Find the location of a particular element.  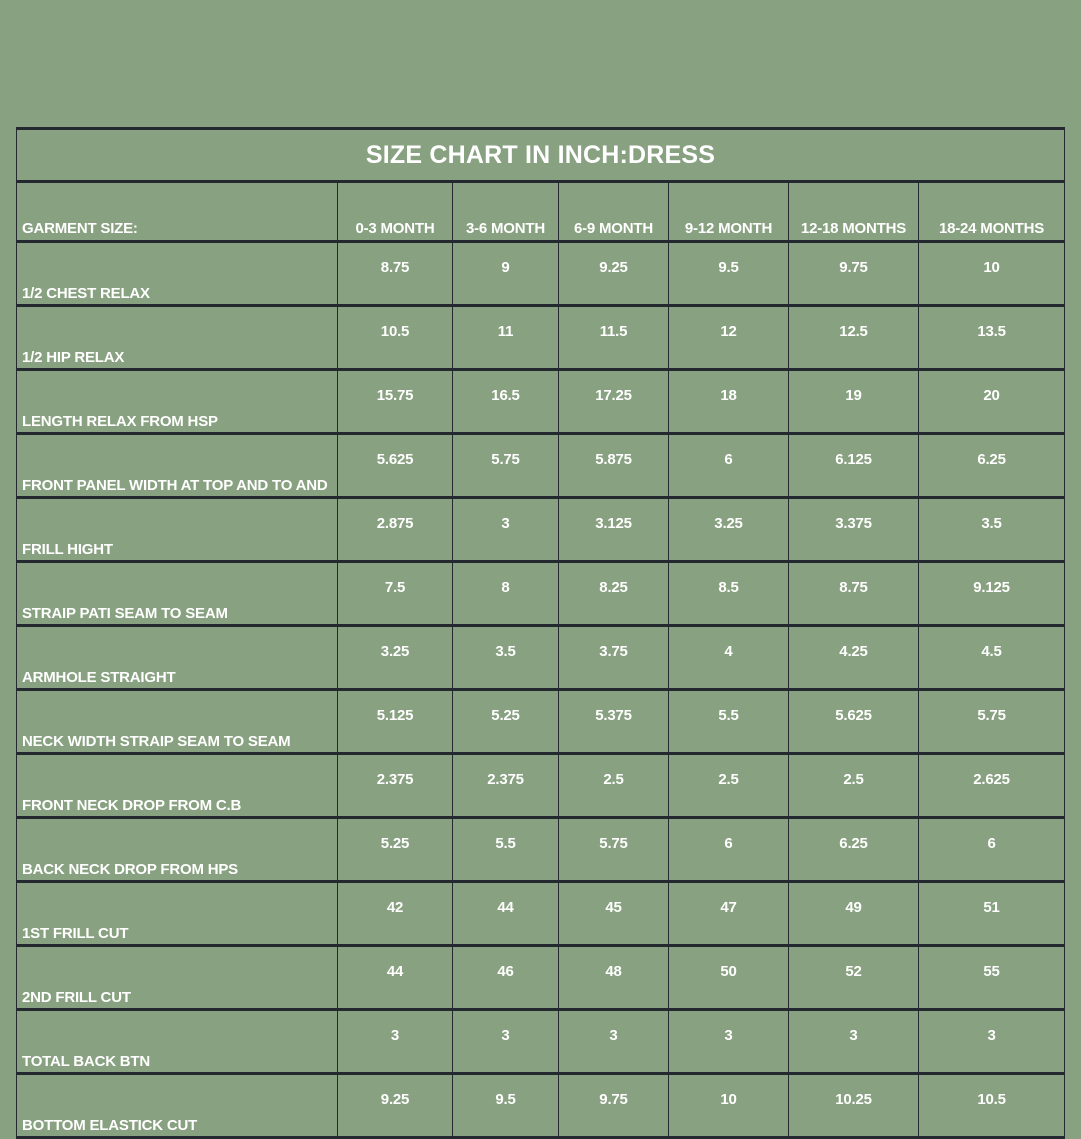

measurement-value: 3.25 is located at coordinates (395, 657).